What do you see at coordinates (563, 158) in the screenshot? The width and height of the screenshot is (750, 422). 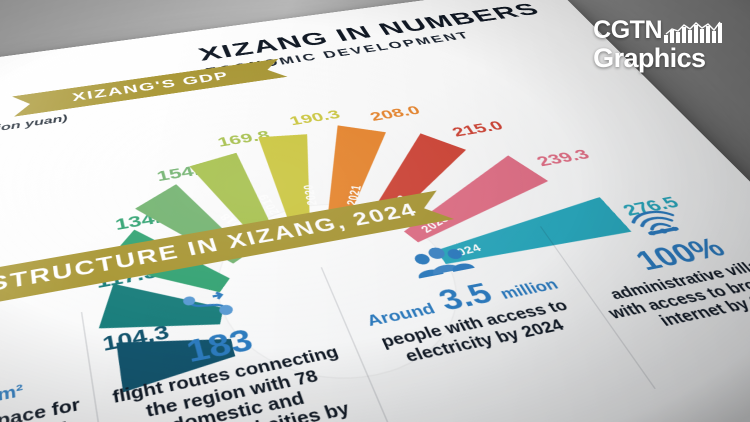 I see `chart-segment-value-label: 239.3` at bounding box center [563, 158].